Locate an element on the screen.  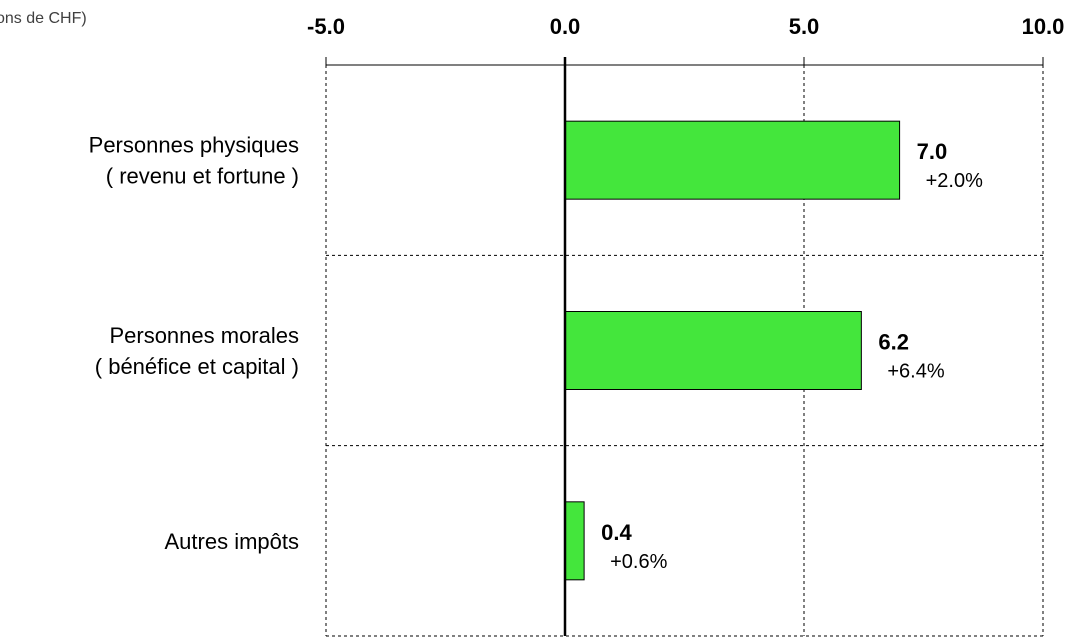
bar-value-label: 7.0 is located at coordinates (932, 151).